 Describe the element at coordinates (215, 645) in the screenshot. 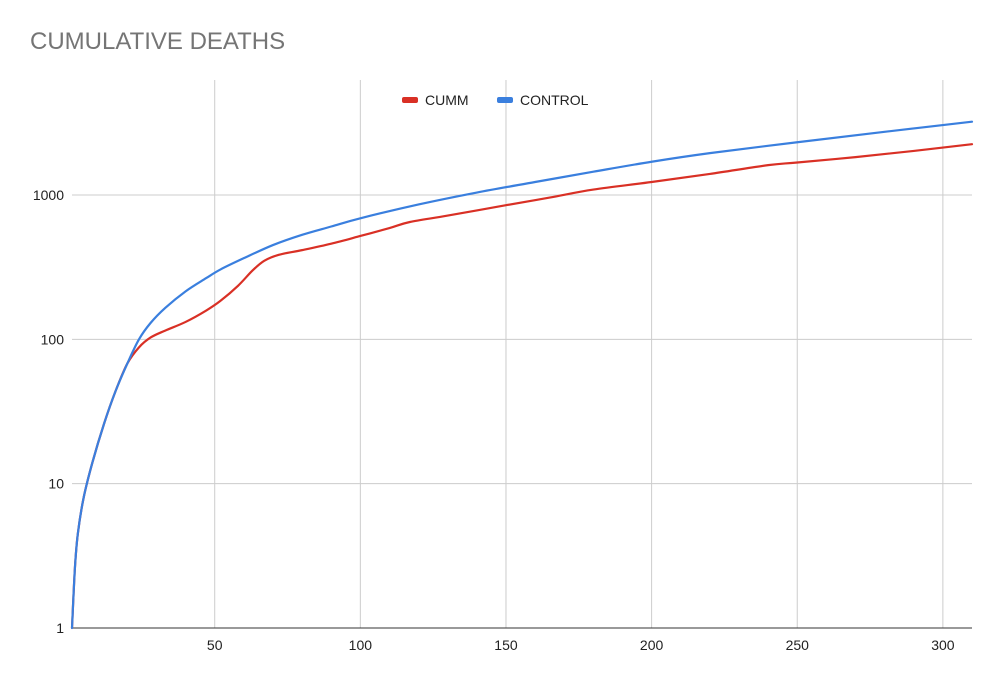

I see `x-tick-label-50: 50` at that location.